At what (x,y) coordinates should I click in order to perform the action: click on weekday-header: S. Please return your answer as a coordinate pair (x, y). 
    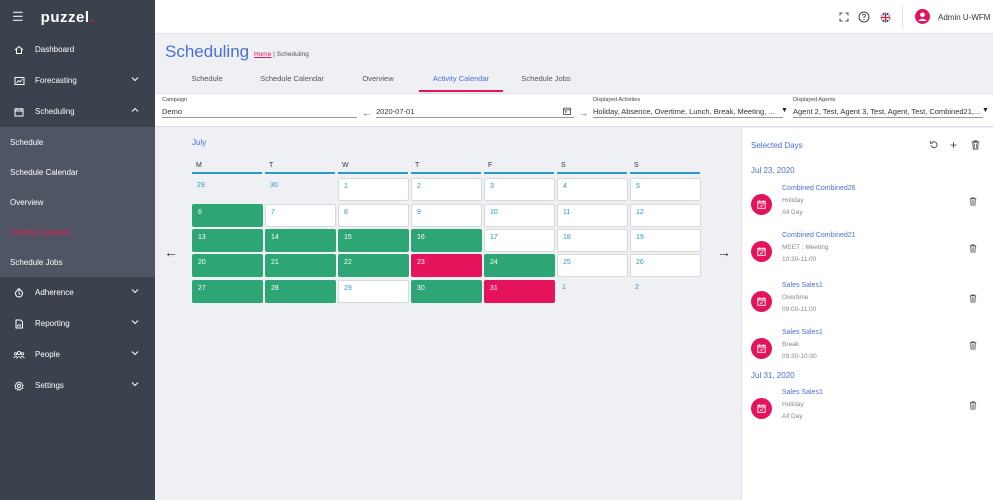
    Looking at the image, I should click on (665, 168).